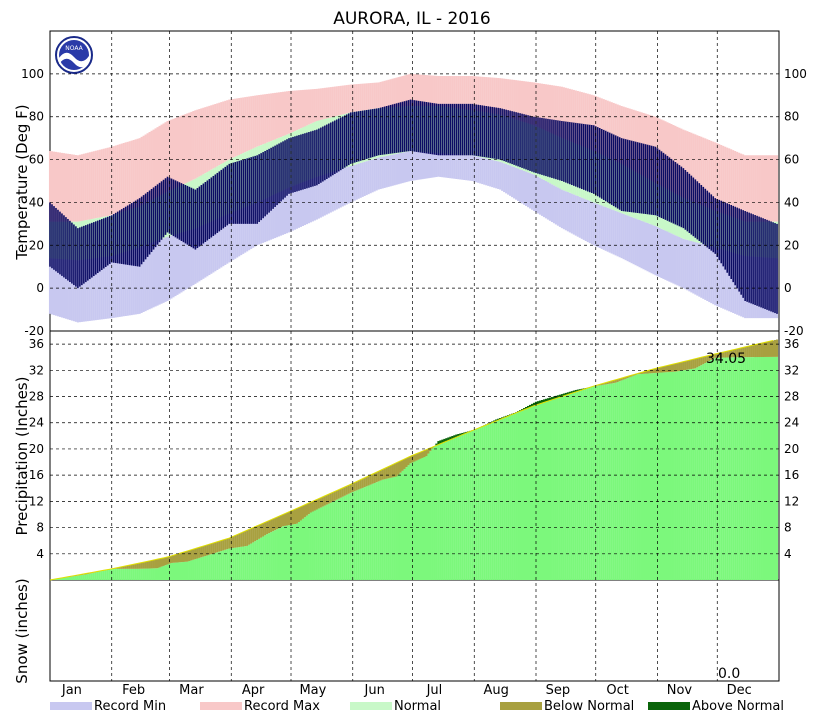 The height and width of the screenshot is (720, 829). Describe the element at coordinates (74, 55) in the screenshot. I see `noaa-logo: NOAA` at that location.